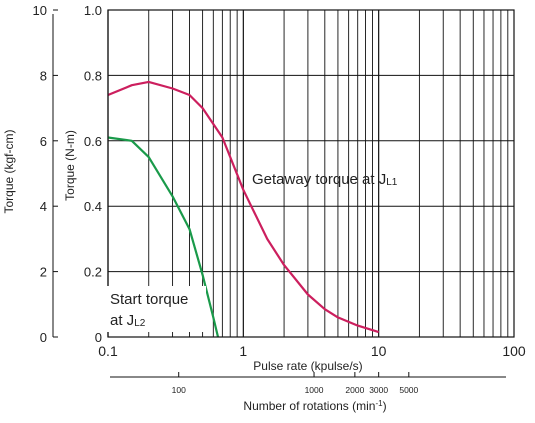 This screenshot has height=423, width=535. Describe the element at coordinates (43, 141) in the screenshot. I see `y2-tick-label: 6` at that location.